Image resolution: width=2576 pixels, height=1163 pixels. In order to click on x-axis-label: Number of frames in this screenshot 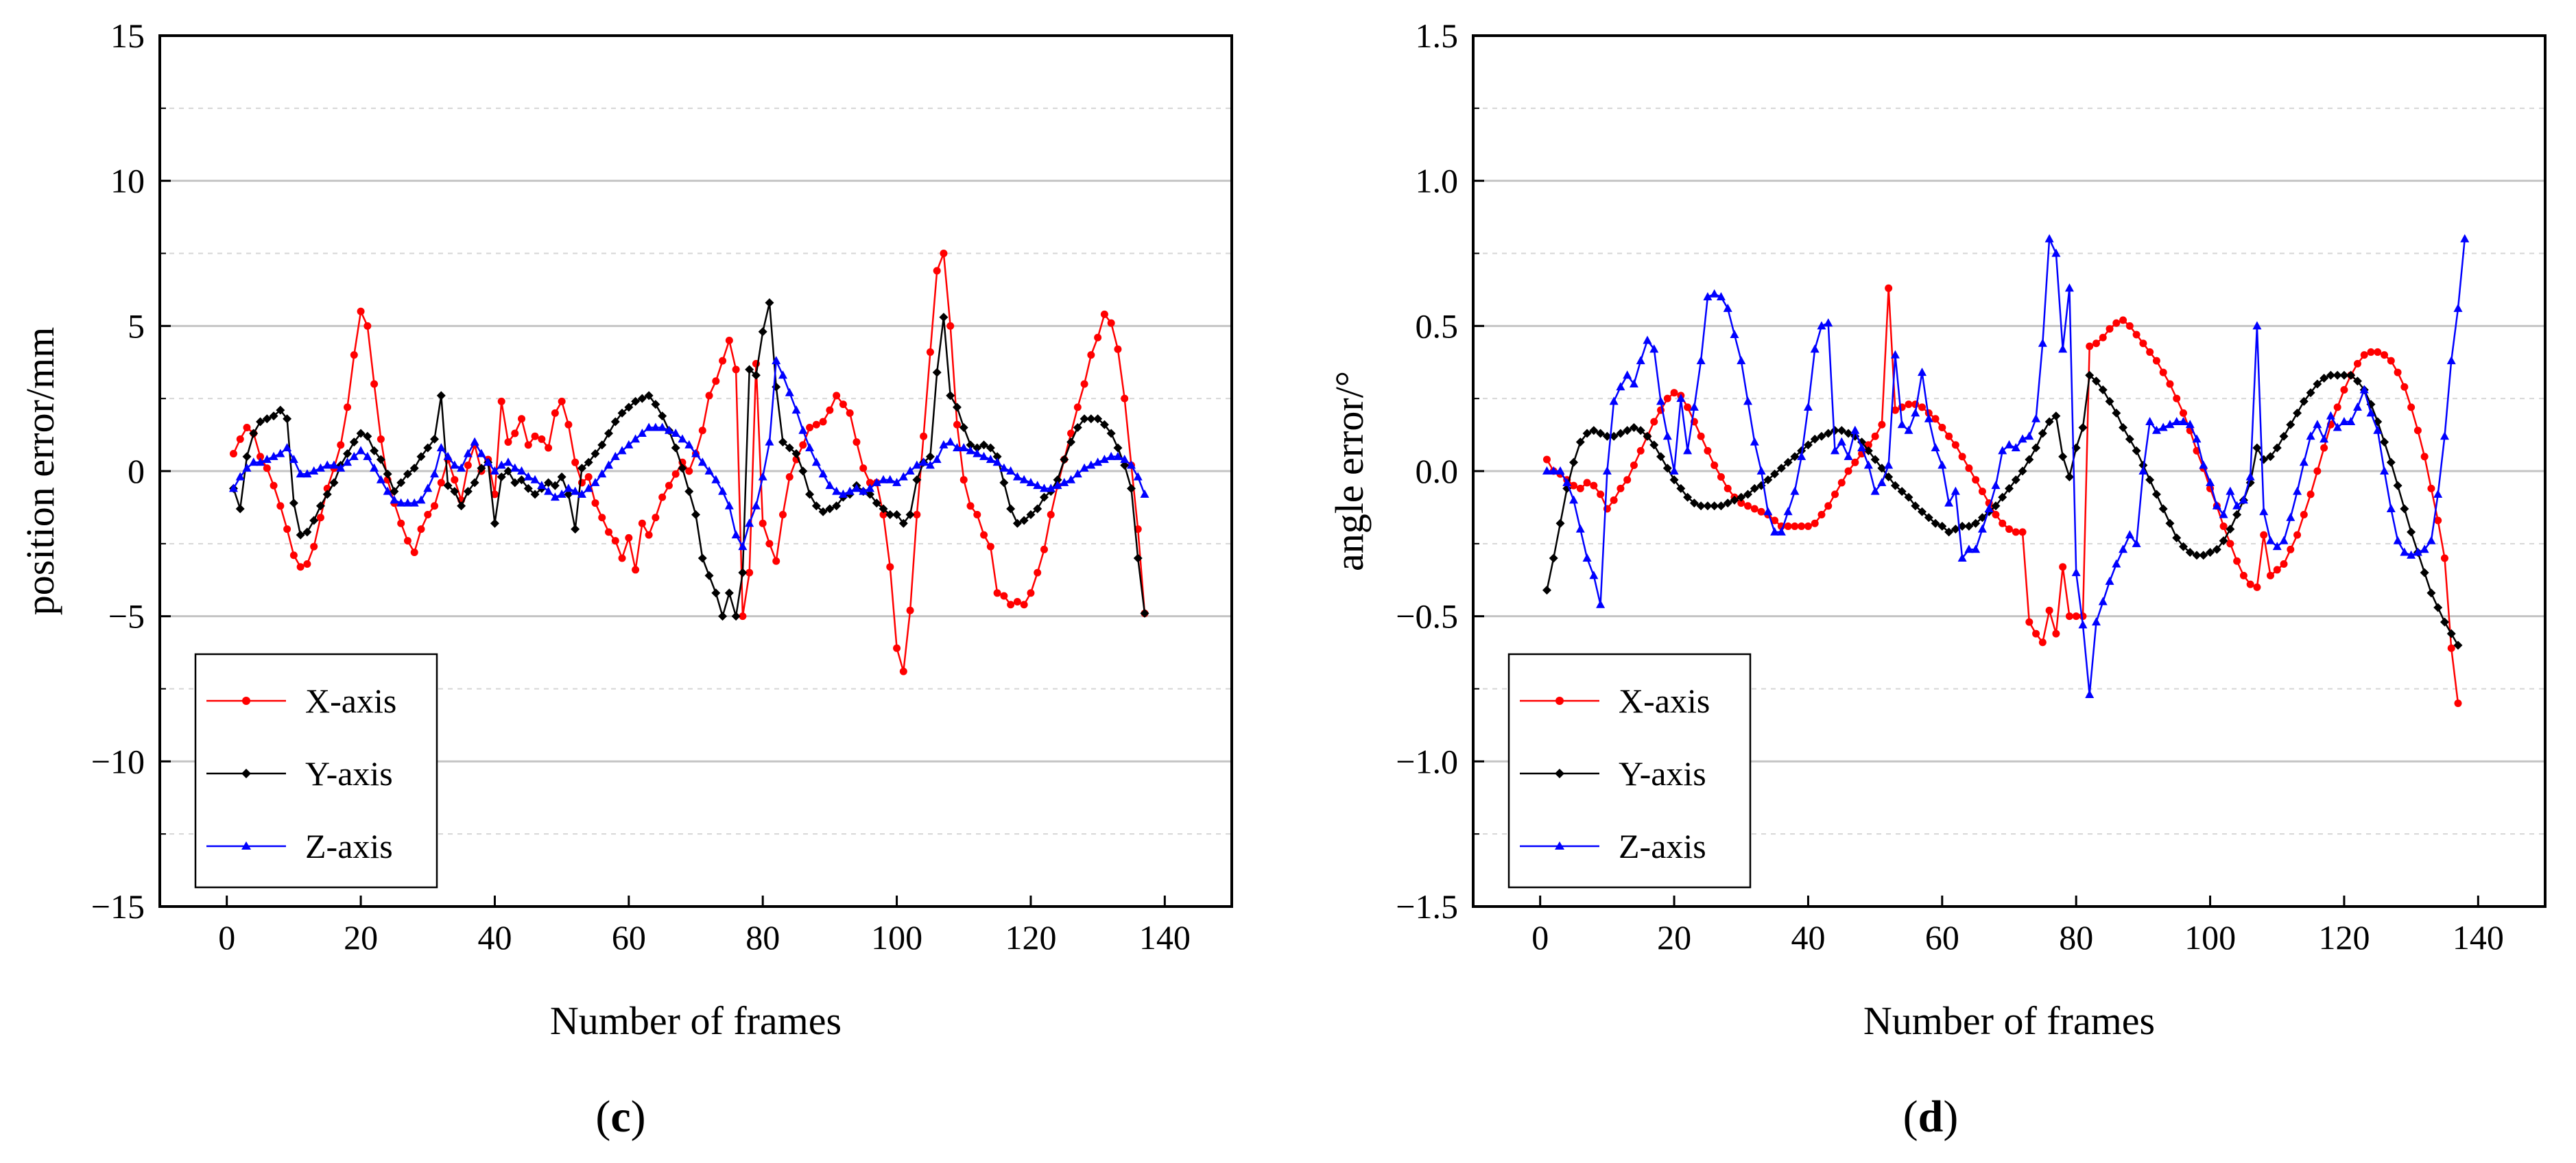, I will do `click(2009, 1020)`.